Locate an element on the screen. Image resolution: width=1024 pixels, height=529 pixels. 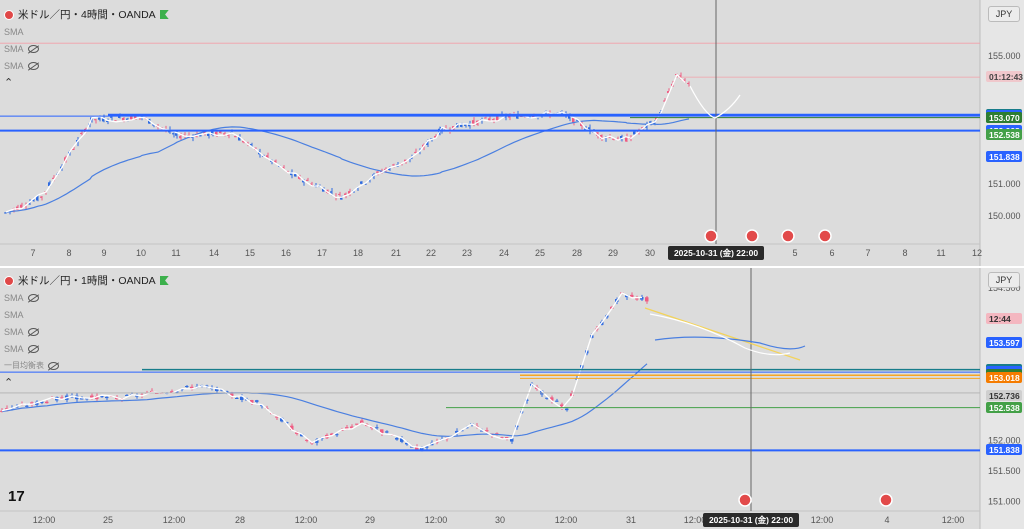
symbol-title: 米ドル／円・1時間・OANDA is located at coordinates (87, 281).